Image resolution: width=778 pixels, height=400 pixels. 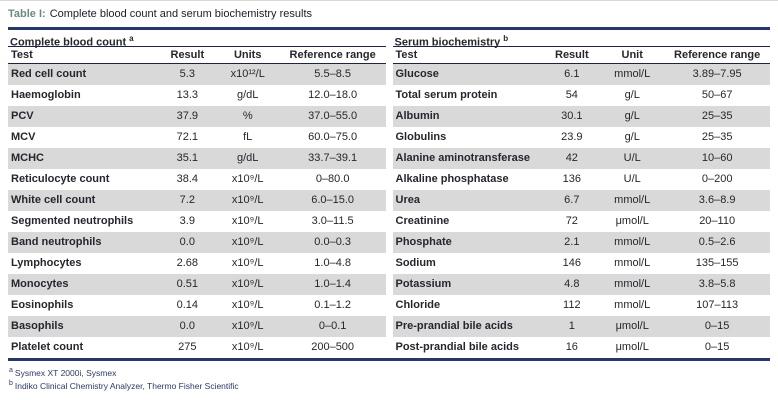 What do you see at coordinates (582, 347) in the screenshot?
I see `table-row: Post-prandial bile acids 16 μmol/L 0–15` at bounding box center [582, 347].